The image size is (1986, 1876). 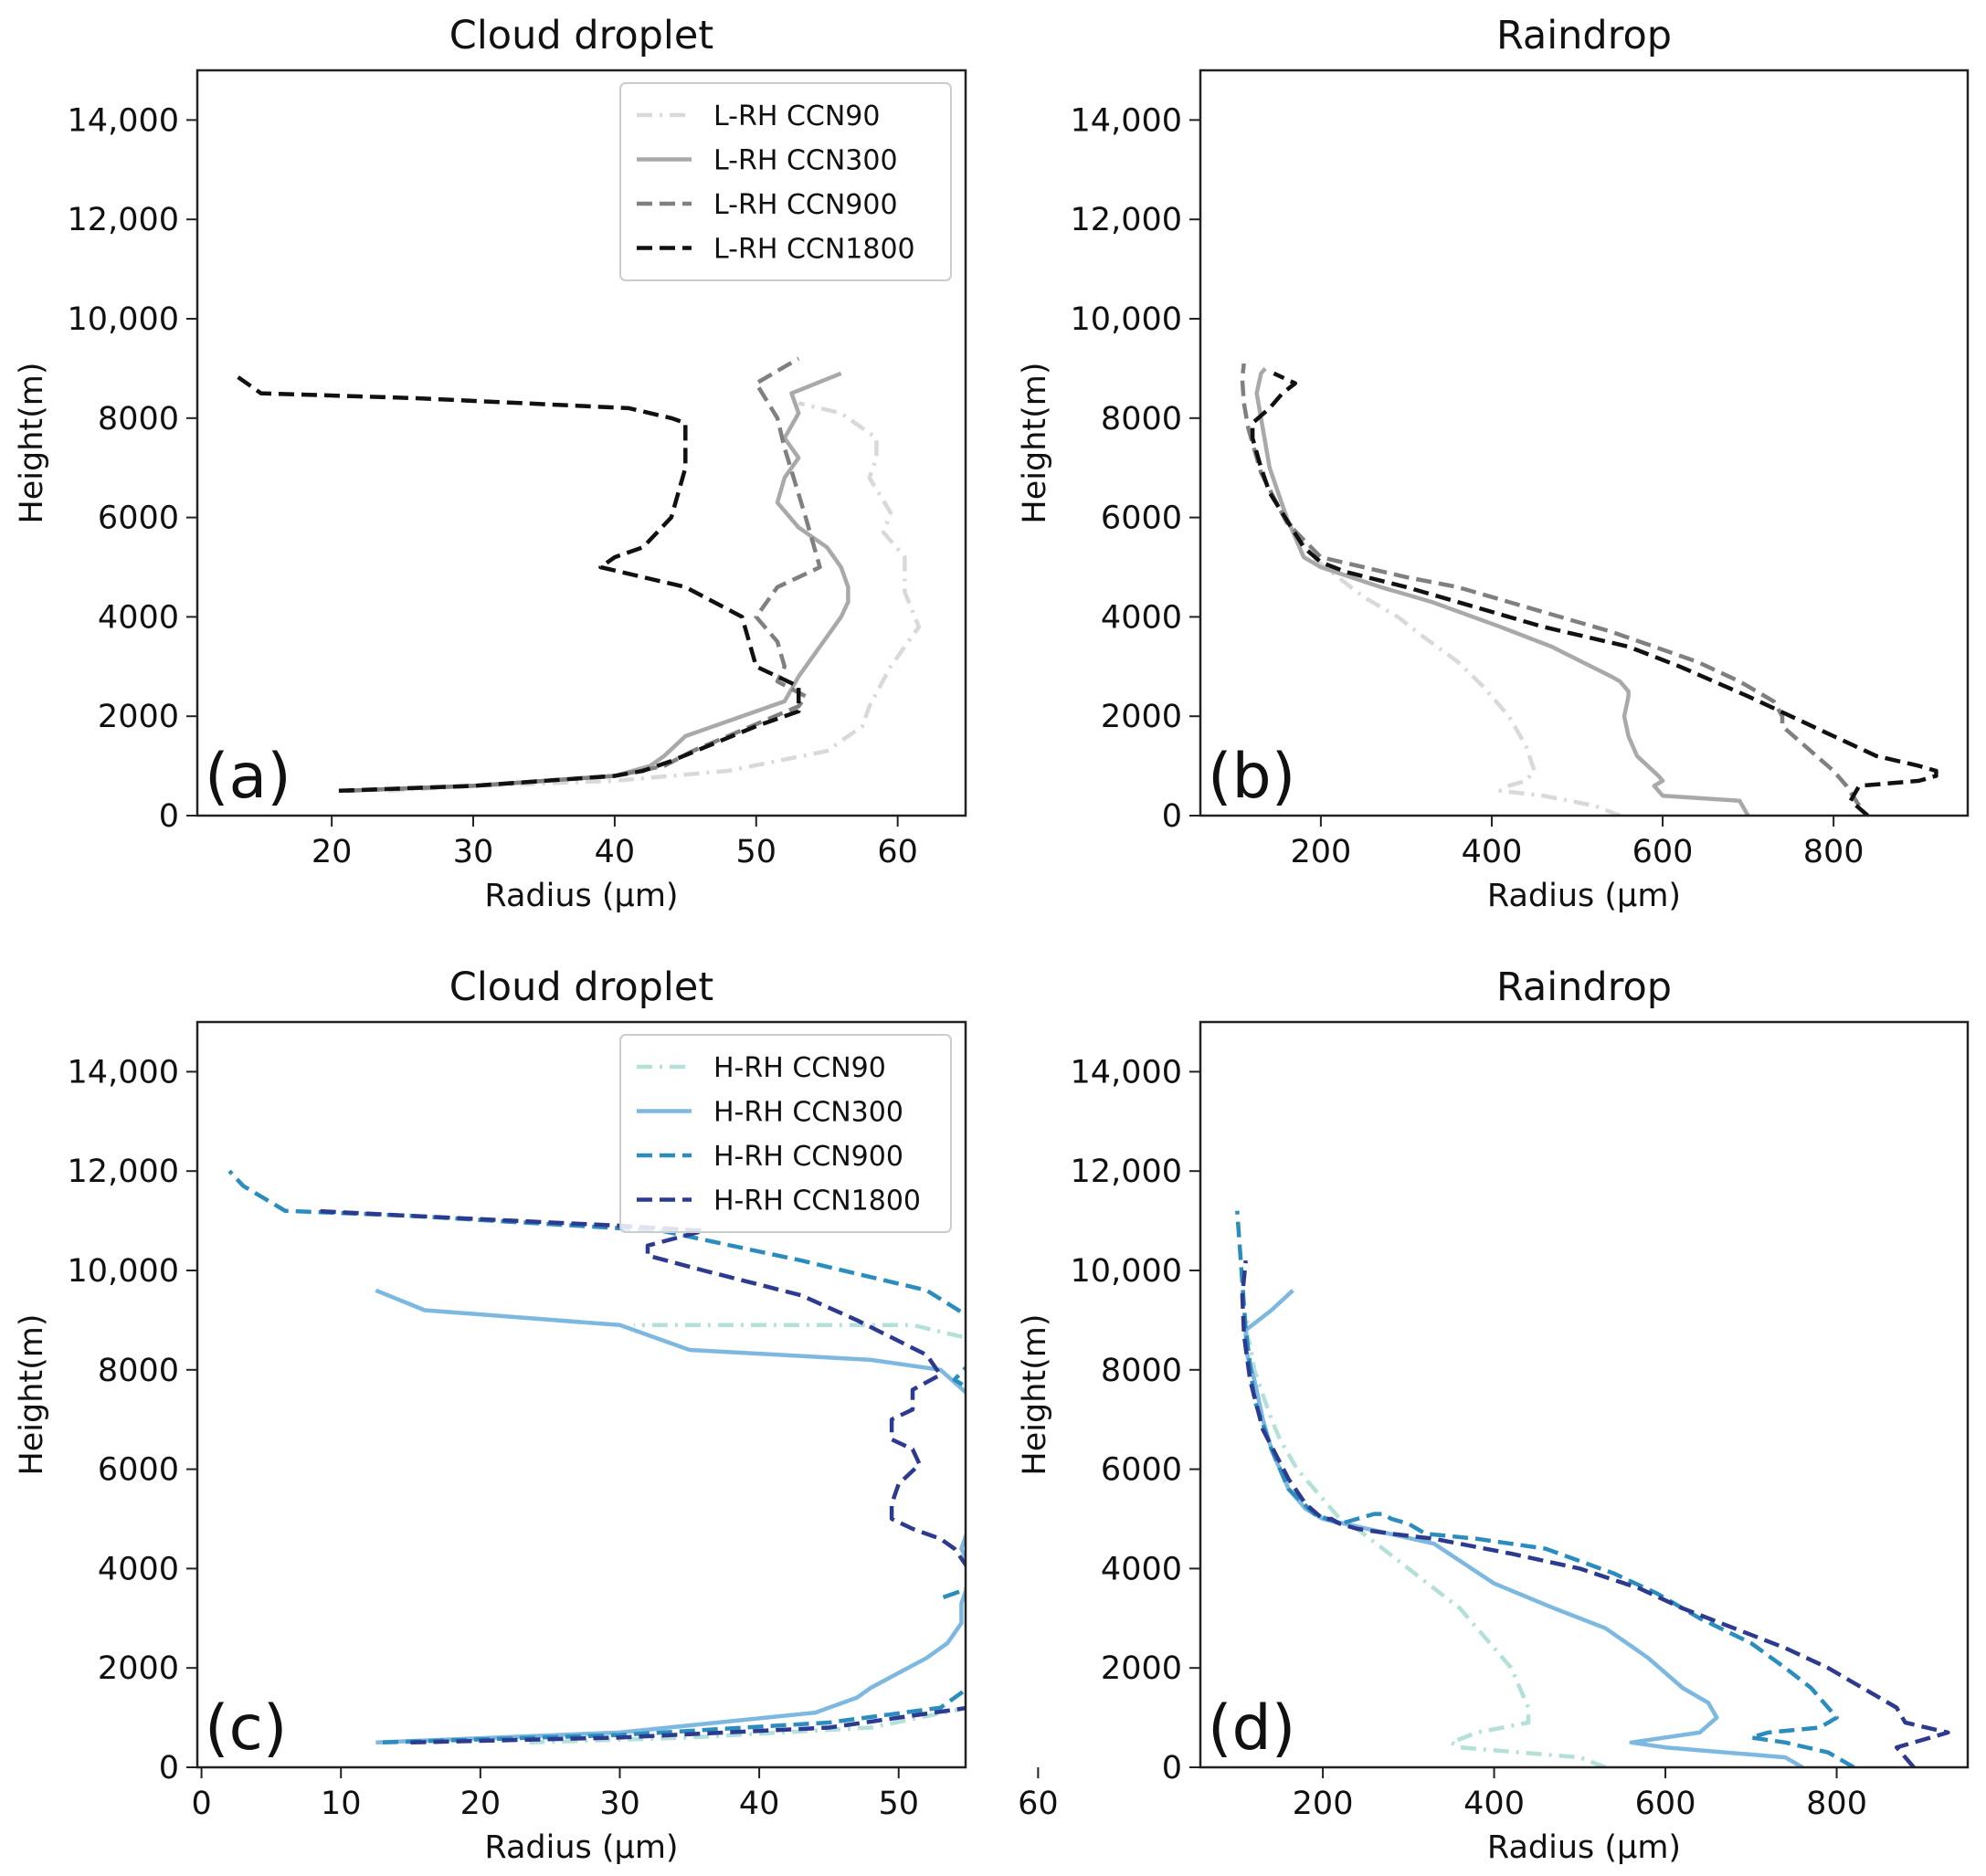 I want to click on series-line-l-rh-ccn90, so click(x=654, y=597).